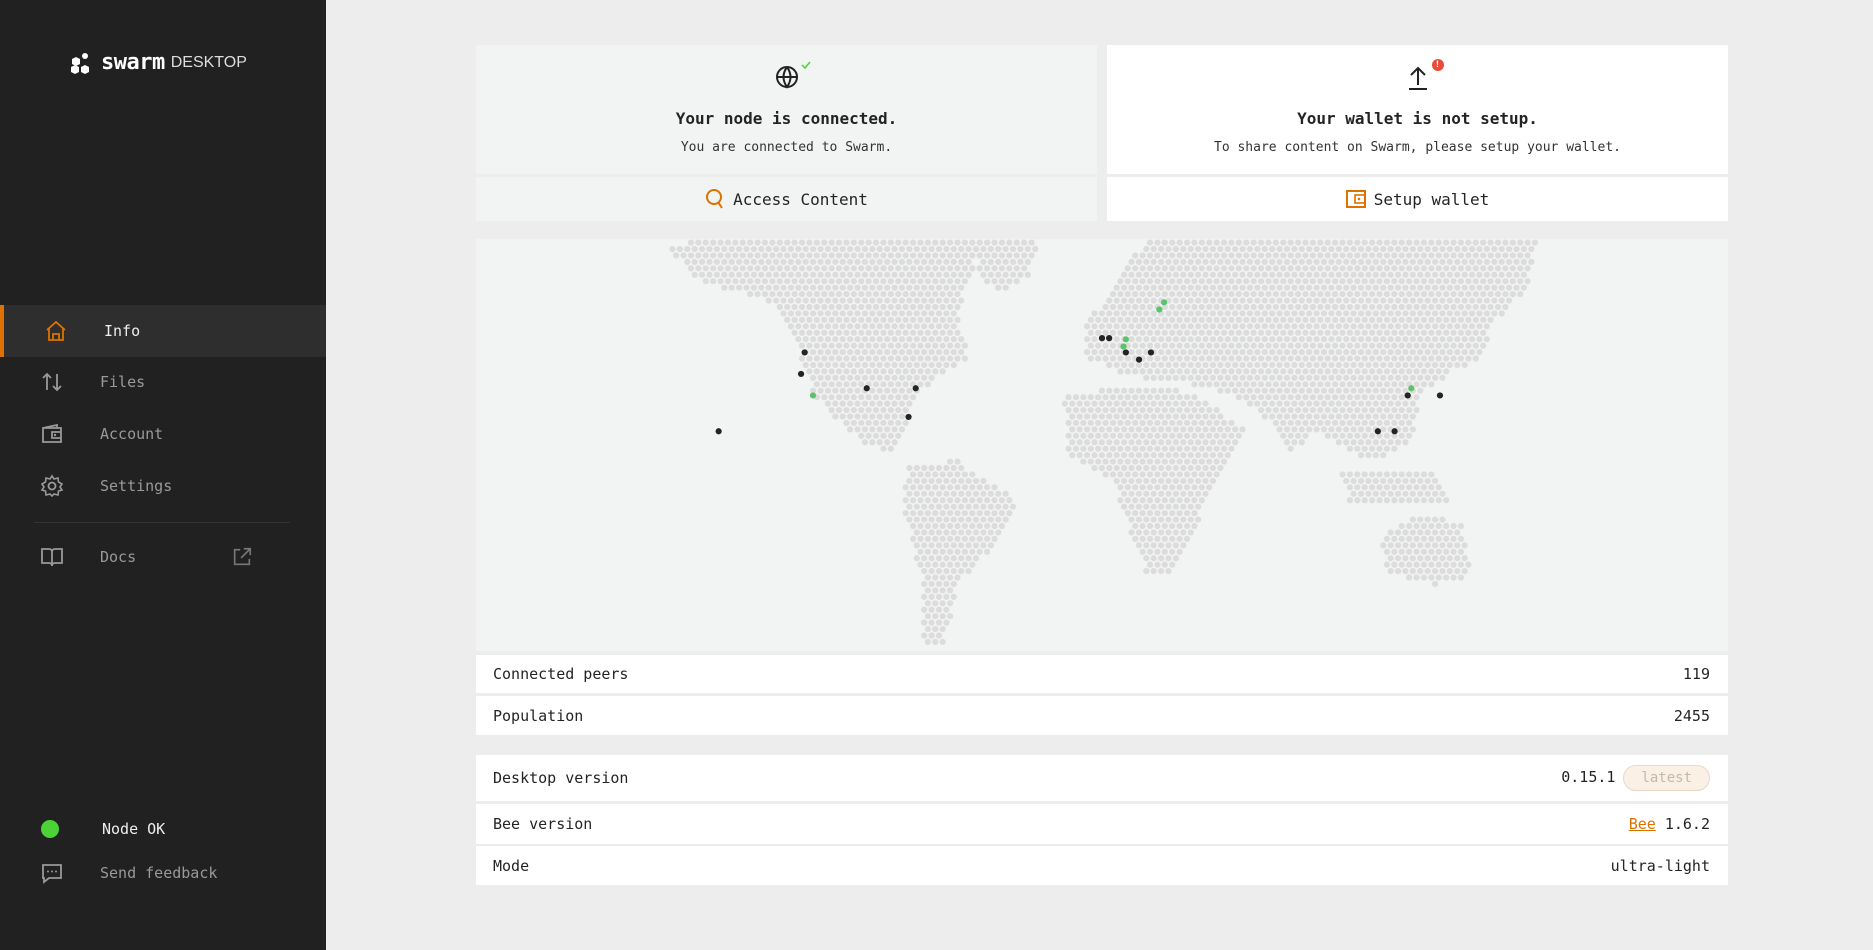  What do you see at coordinates (163, 557) in the screenshot?
I see `sidebar-item-docs: Docs` at bounding box center [163, 557].